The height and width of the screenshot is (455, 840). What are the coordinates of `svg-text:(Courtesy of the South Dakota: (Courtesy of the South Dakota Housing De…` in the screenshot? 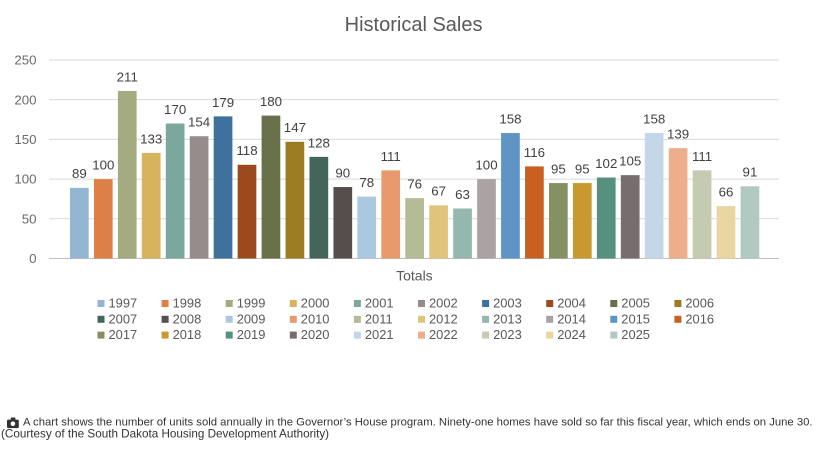 It's located at (165, 433).